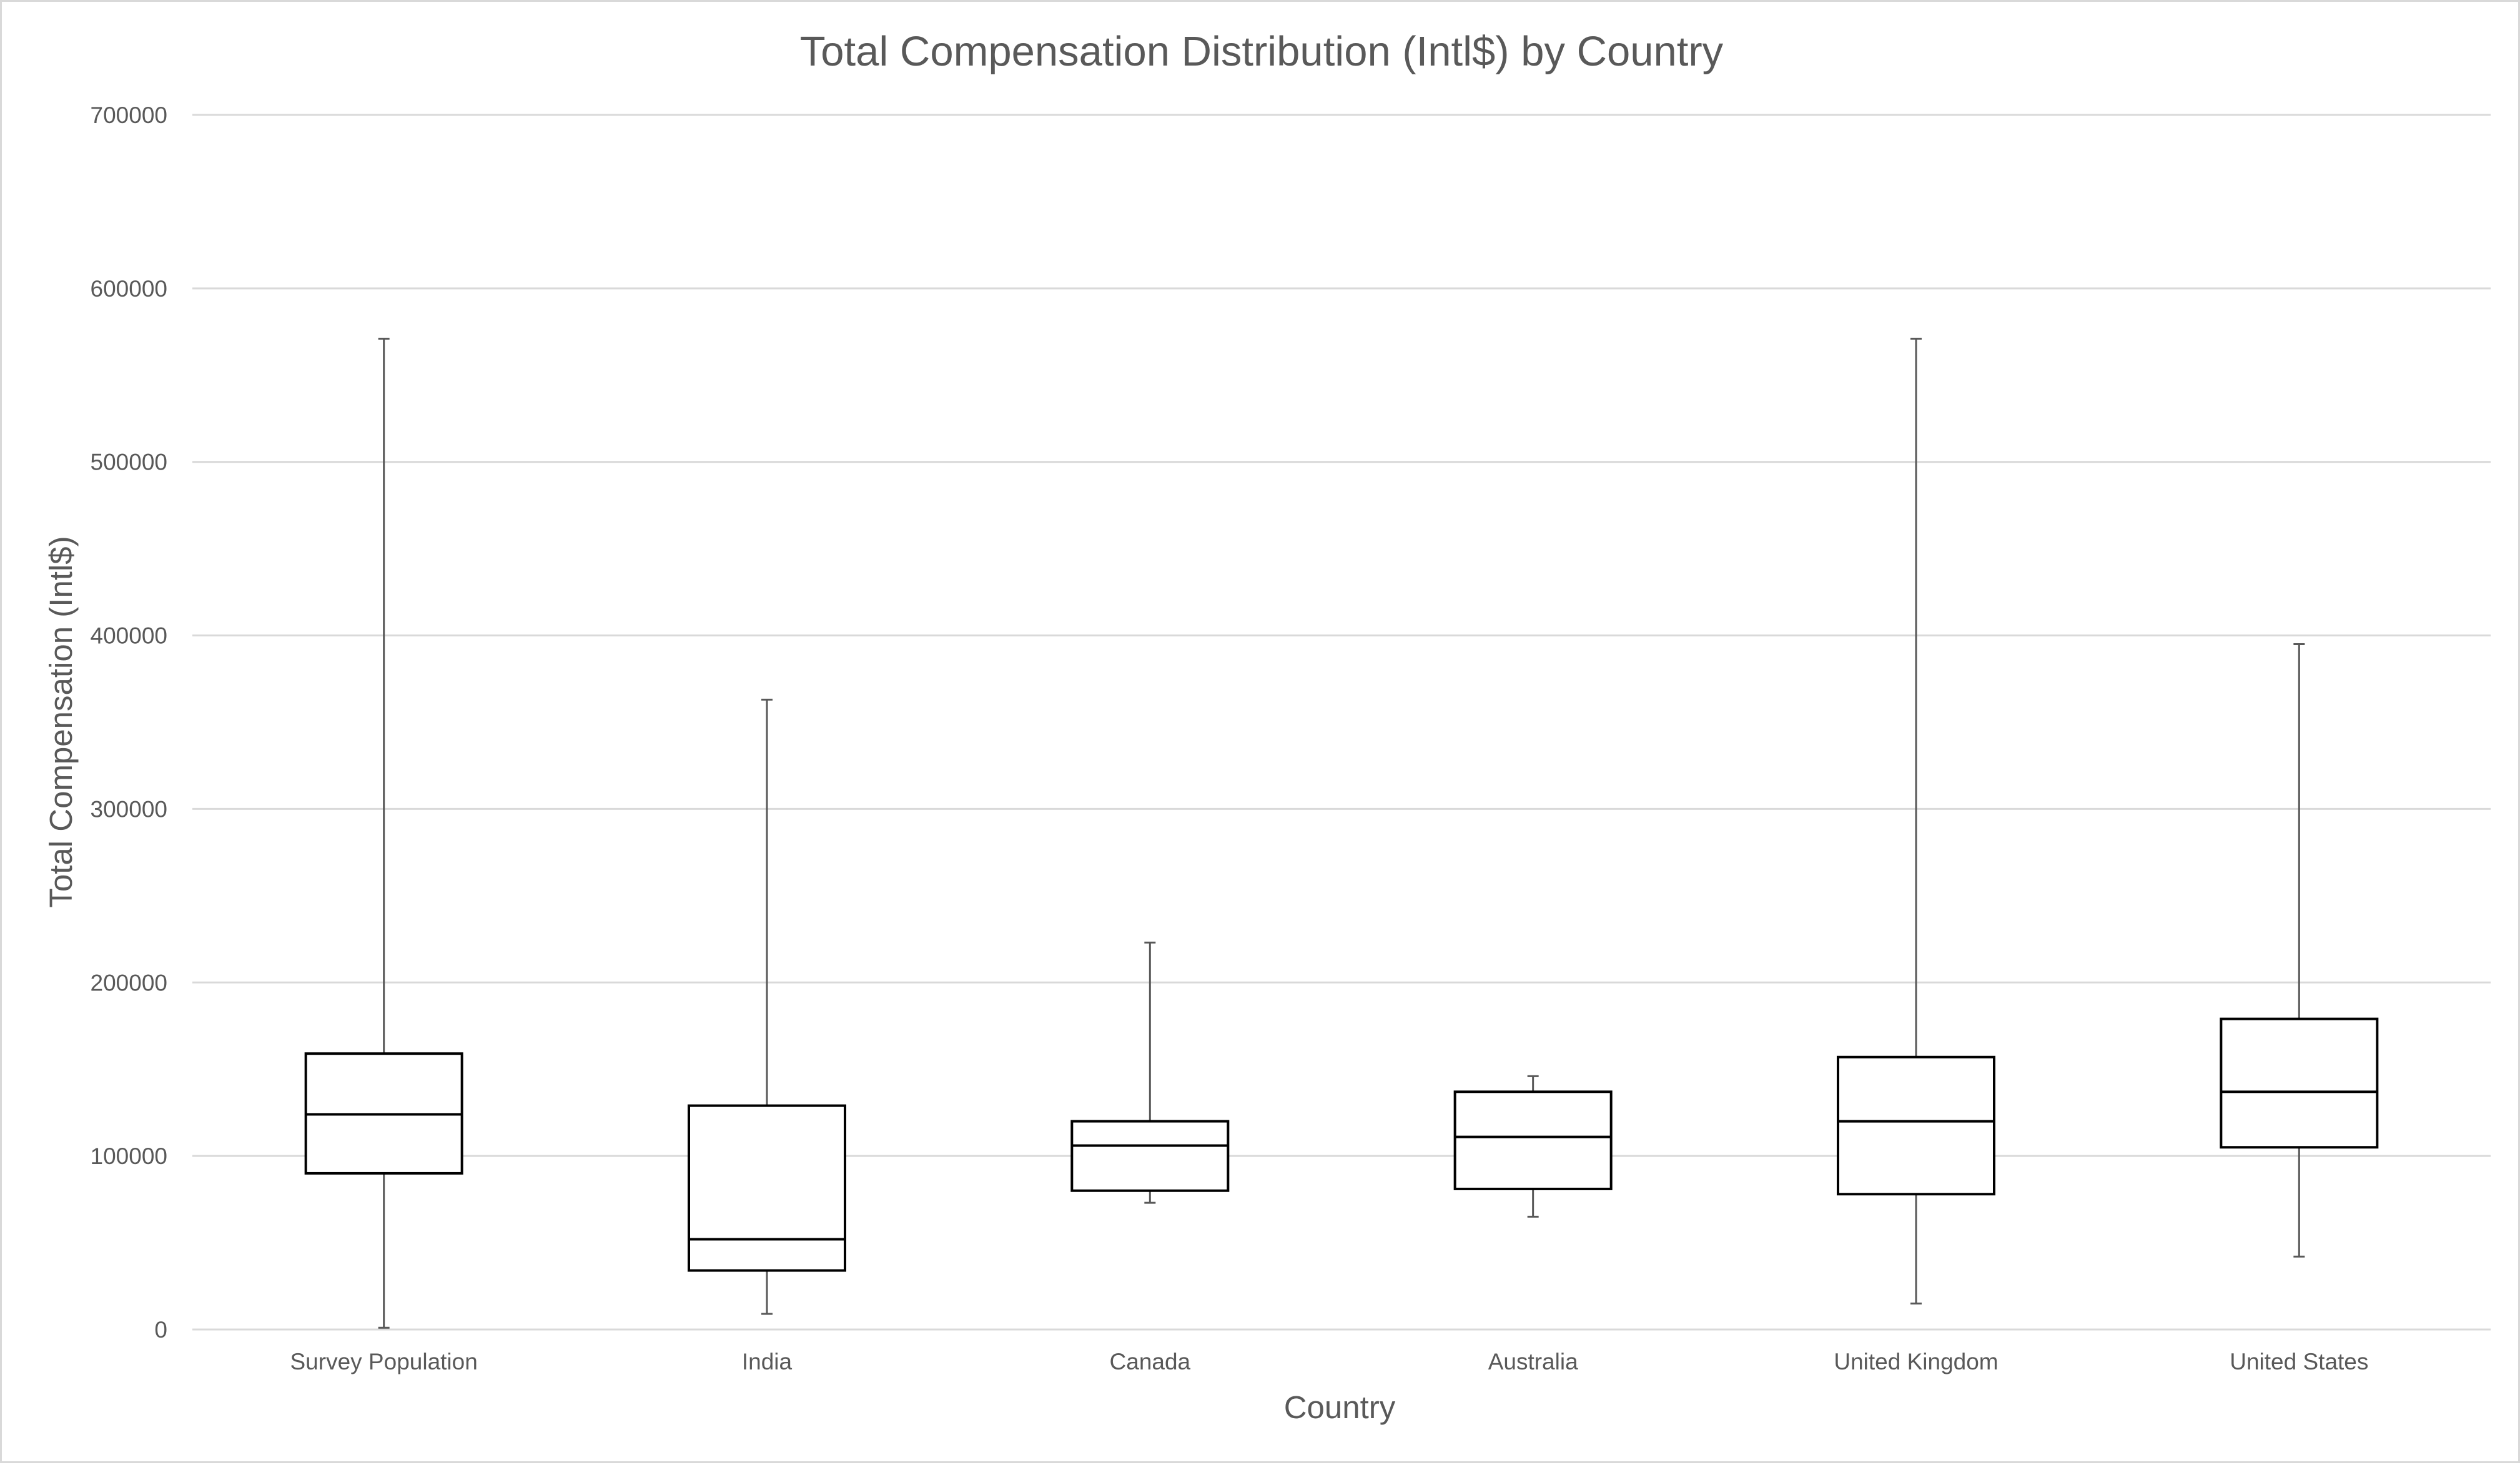  What do you see at coordinates (129, 636) in the screenshot?
I see `y-tick-label: 400000` at bounding box center [129, 636].